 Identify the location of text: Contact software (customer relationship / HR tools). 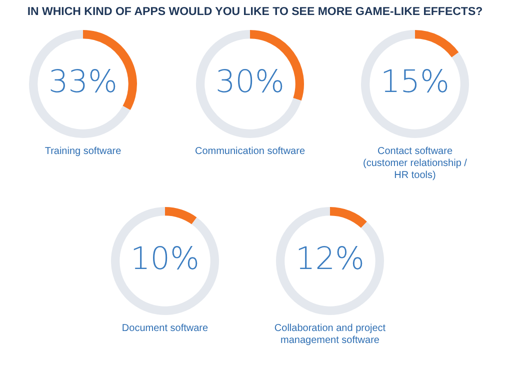
(415, 164).